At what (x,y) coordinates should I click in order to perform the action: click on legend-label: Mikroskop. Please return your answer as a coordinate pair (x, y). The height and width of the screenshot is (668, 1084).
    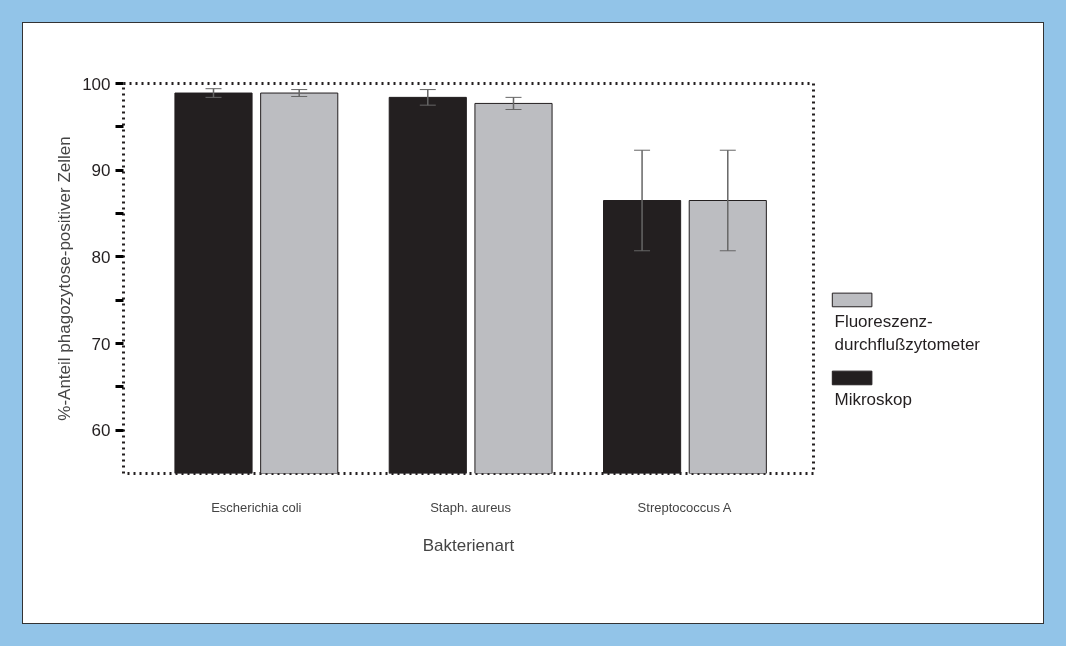
    Looking at the image, I should click on (873, 399).